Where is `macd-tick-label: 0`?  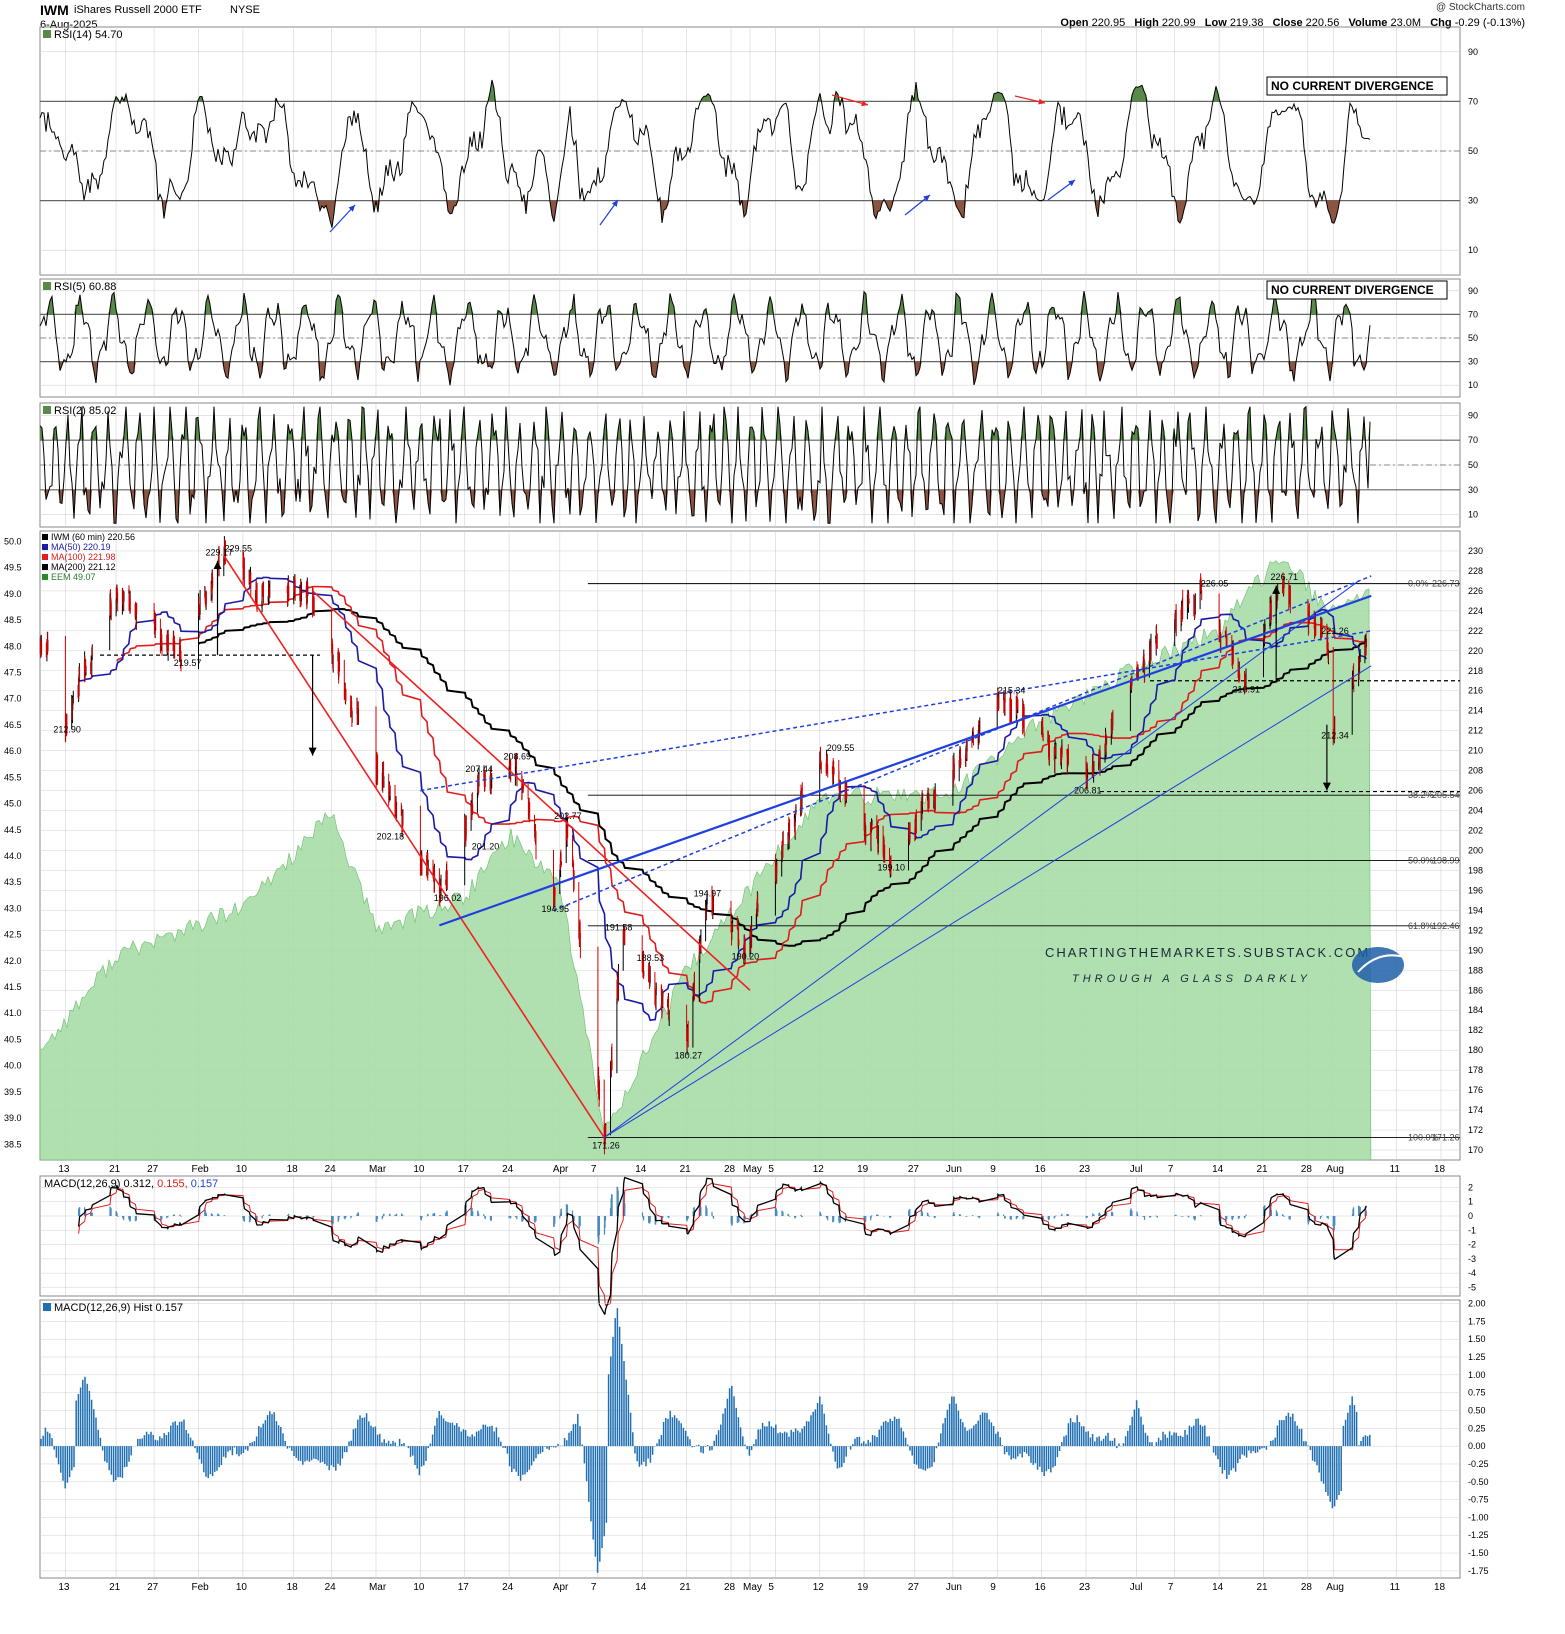
macd-tick-label: 0 is located at coordinates (1470, 1216).